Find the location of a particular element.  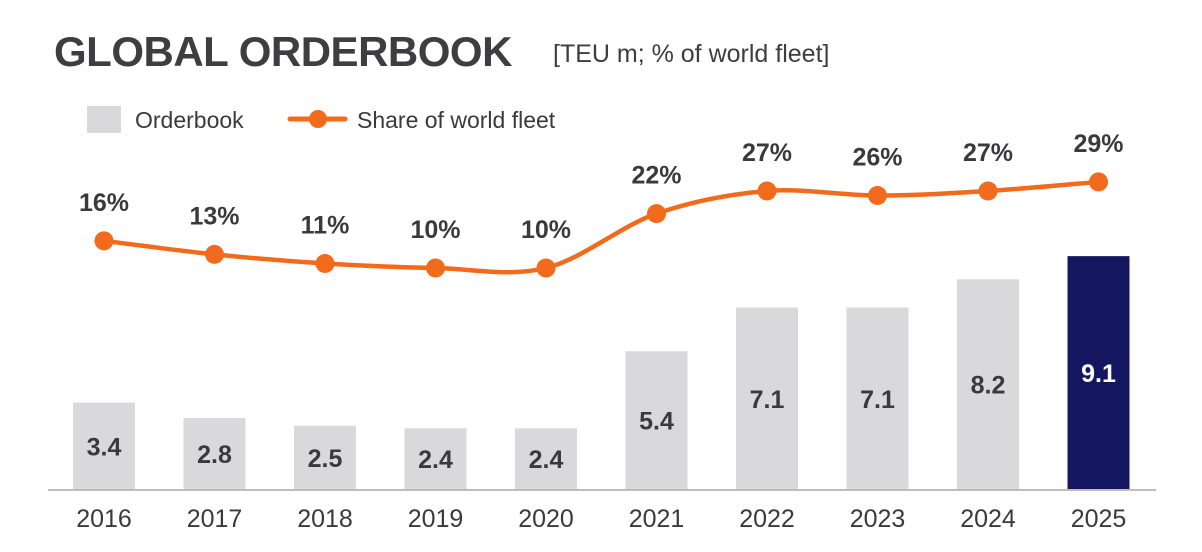

share-point-2018 is located at coordinates (325, 263).